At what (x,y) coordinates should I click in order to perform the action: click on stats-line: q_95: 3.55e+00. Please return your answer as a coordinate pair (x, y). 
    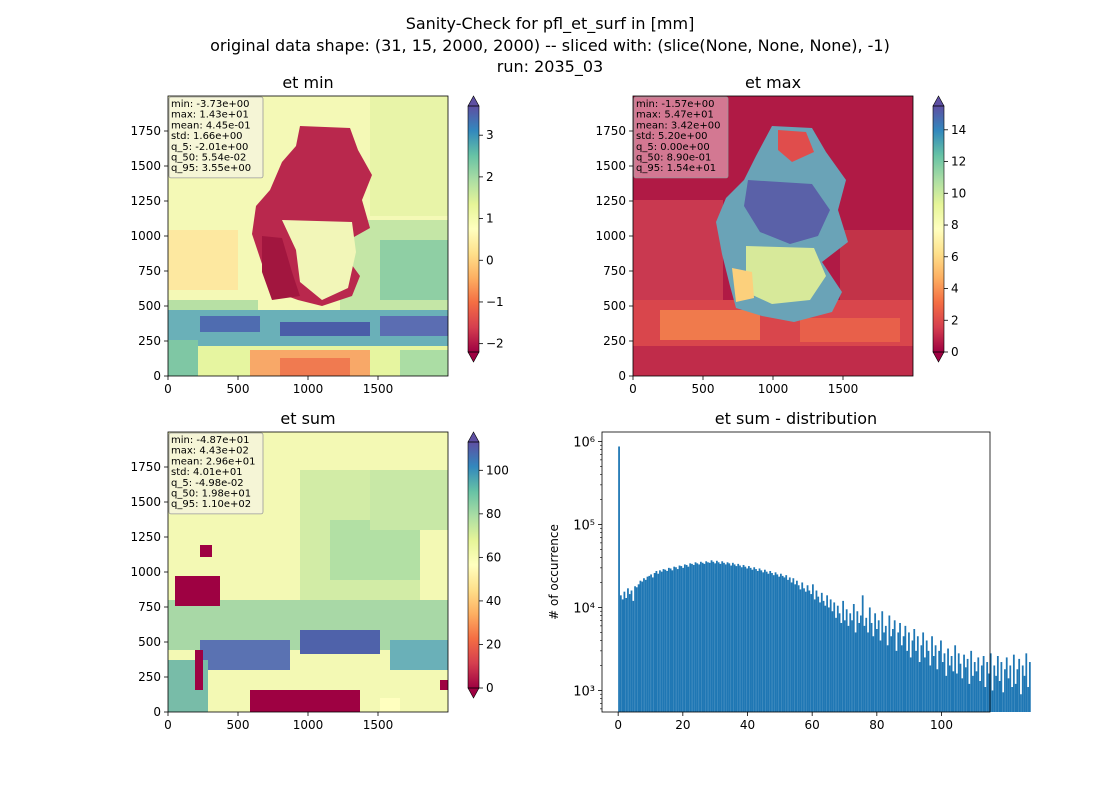
    Looking at the image, I should click on (211, 168).